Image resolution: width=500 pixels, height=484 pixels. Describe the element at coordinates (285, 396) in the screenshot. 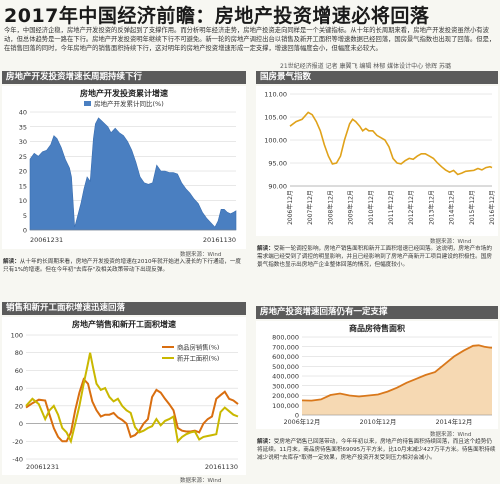

I see `y-tick-label: 200,000` at that location.